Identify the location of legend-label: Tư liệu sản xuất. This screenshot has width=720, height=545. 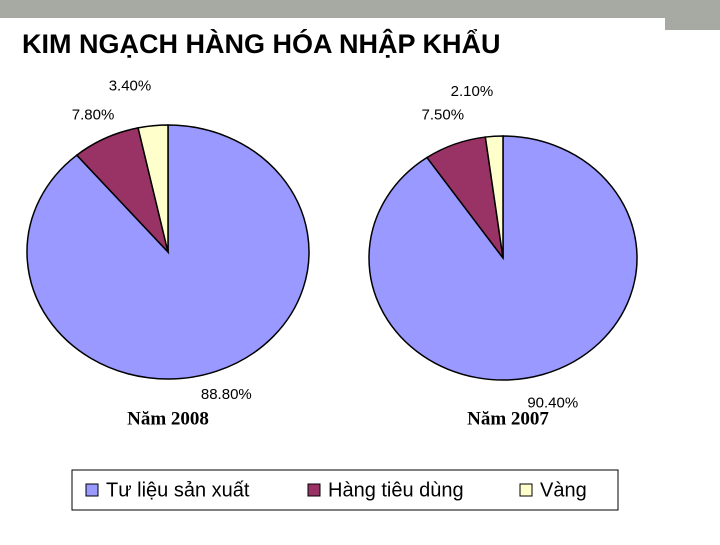
(178, 490).